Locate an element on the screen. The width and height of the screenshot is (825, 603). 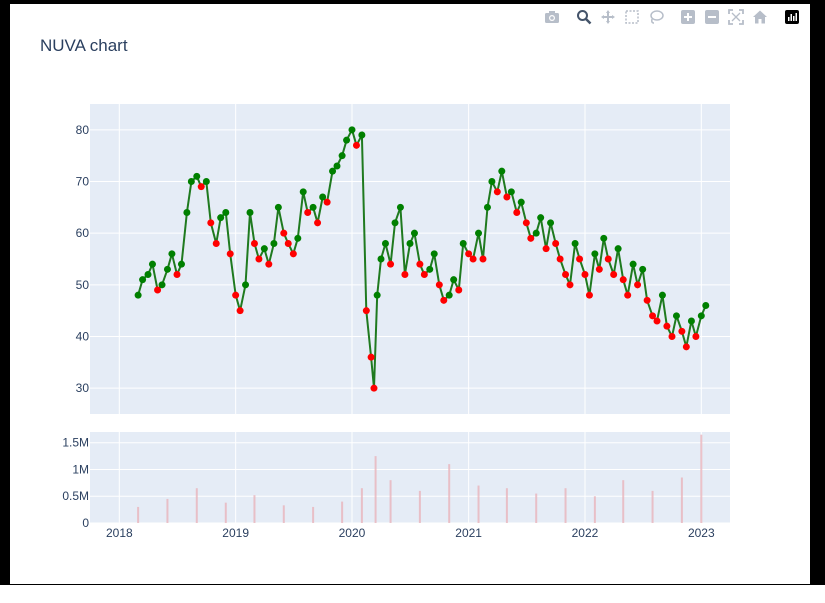
volume-y-tick-label: 0 is located at coordinates (85, 523).